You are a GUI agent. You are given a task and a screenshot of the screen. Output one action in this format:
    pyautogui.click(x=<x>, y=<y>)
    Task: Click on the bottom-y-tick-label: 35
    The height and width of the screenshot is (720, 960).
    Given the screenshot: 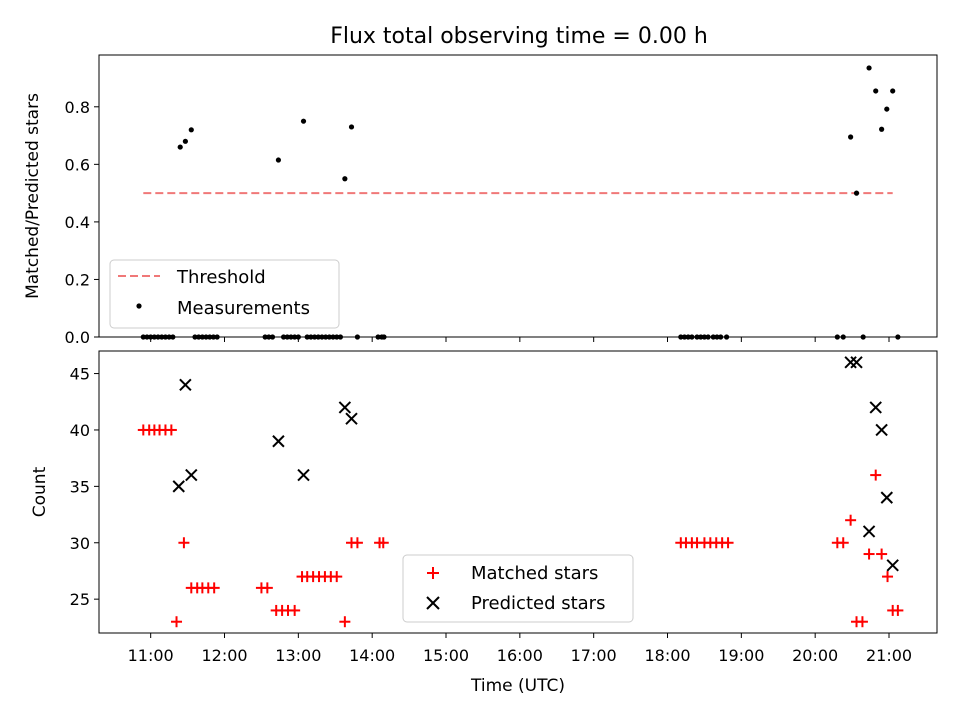 What is the action you would take?
    pyautogui.click(x=80, y=486)
    